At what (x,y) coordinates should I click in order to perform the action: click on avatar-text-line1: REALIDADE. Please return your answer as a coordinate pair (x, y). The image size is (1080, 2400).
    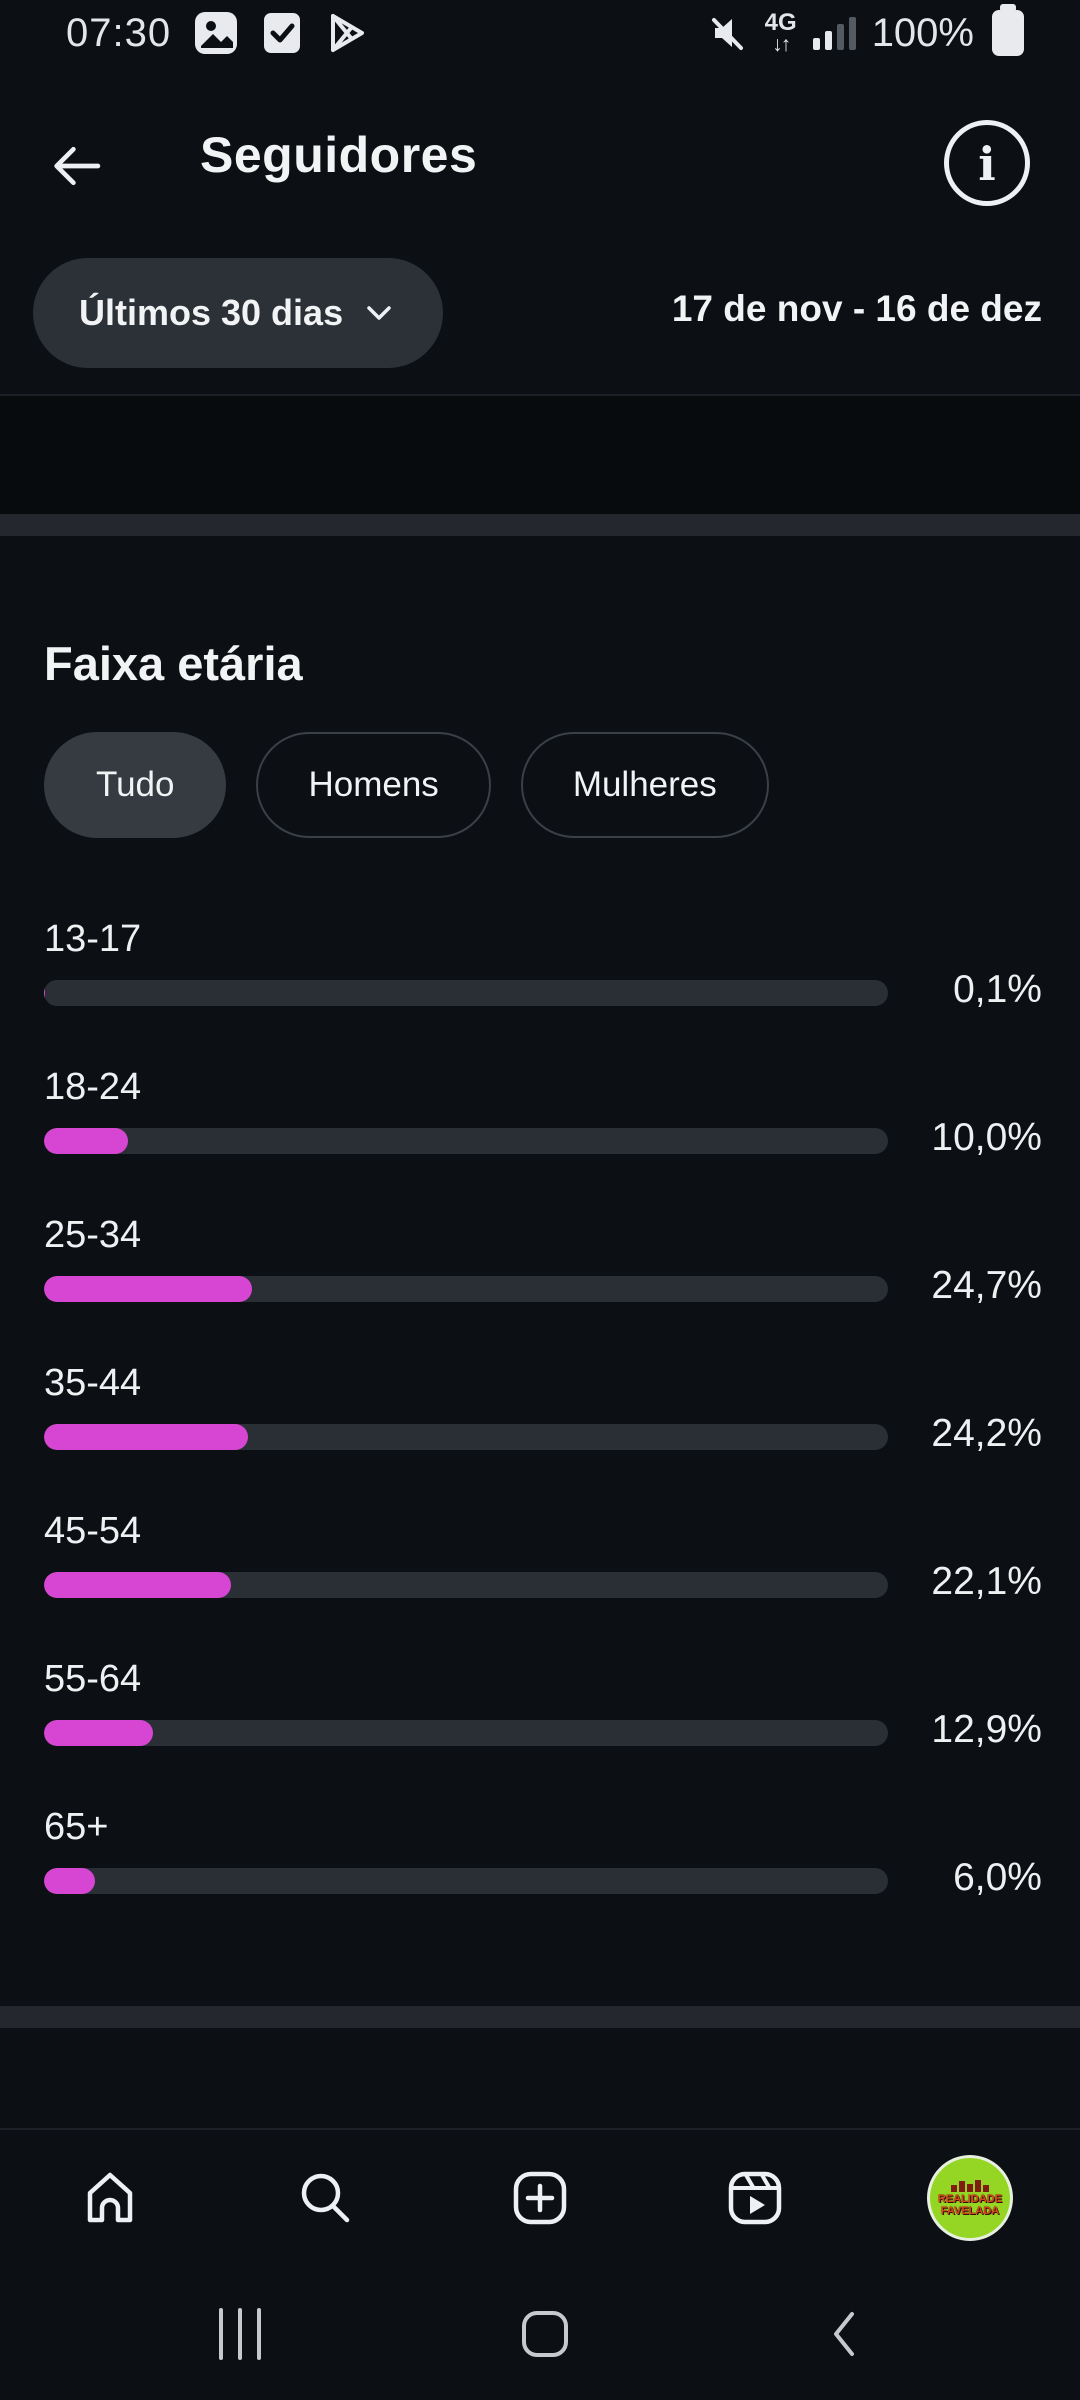
    Looking at the image, I should click on (970, 2198).